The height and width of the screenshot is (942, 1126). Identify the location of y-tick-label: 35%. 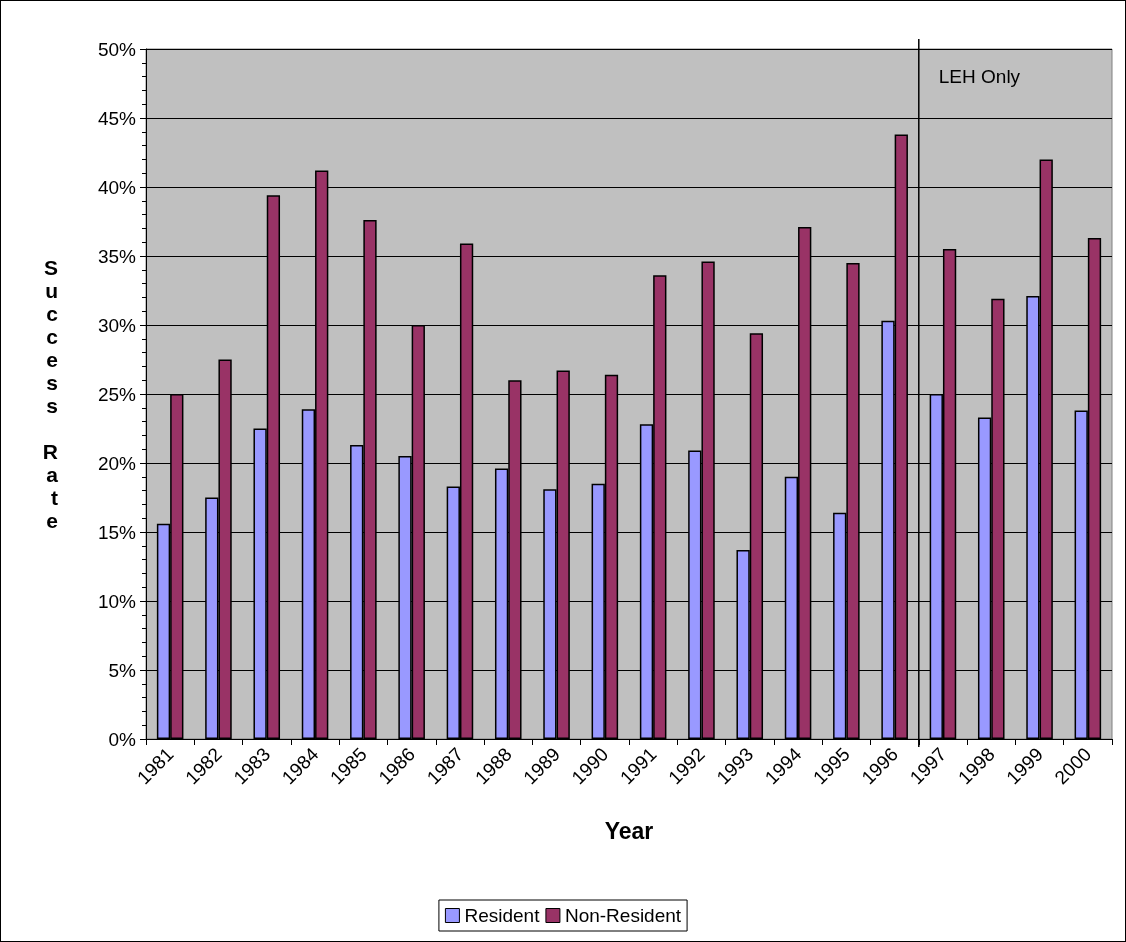
(117, 256).